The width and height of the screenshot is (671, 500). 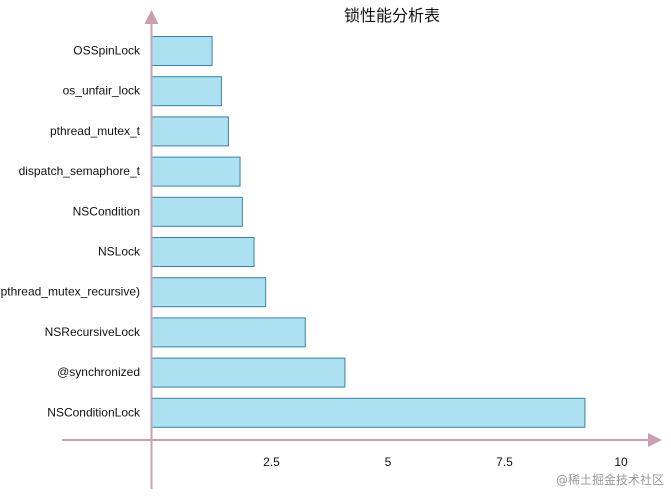 What do you see at coordinates (70, 292) in the screenshot?
I see `category-label: pthread_mutex_recursive)` at bounding box center [70, 292].